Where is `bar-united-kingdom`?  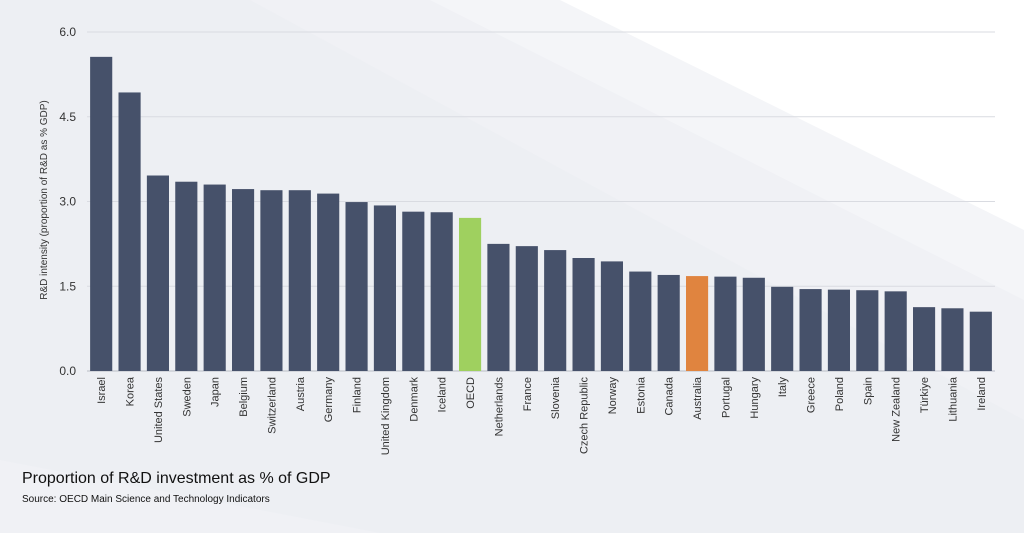 bar-united-kingdom is located at coordinates (384, 288).